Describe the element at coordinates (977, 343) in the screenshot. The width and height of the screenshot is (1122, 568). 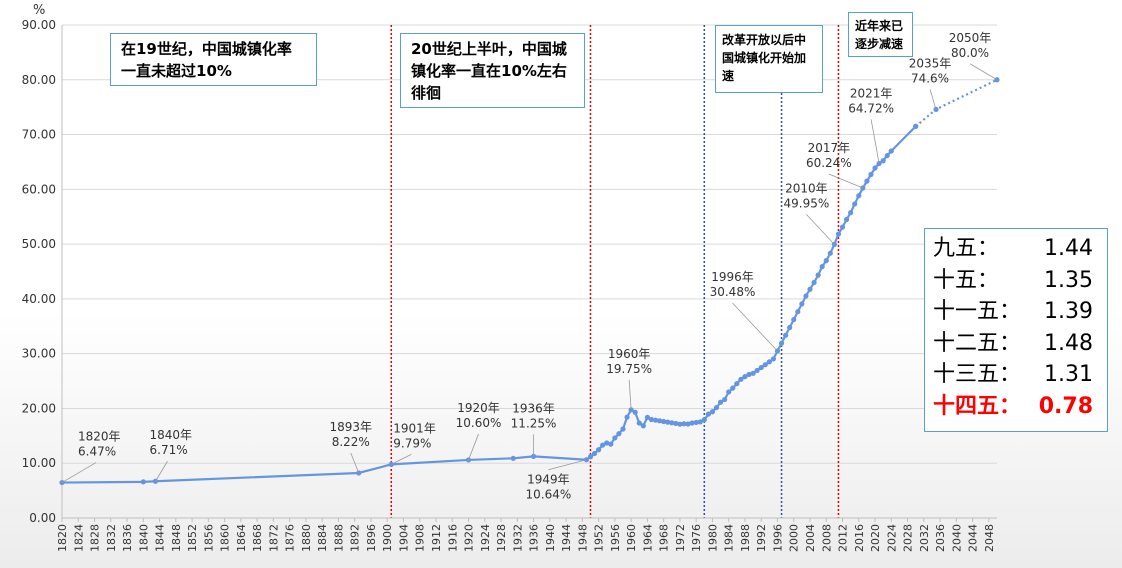
I see `growth-rate-period: 十二五：` at that location.